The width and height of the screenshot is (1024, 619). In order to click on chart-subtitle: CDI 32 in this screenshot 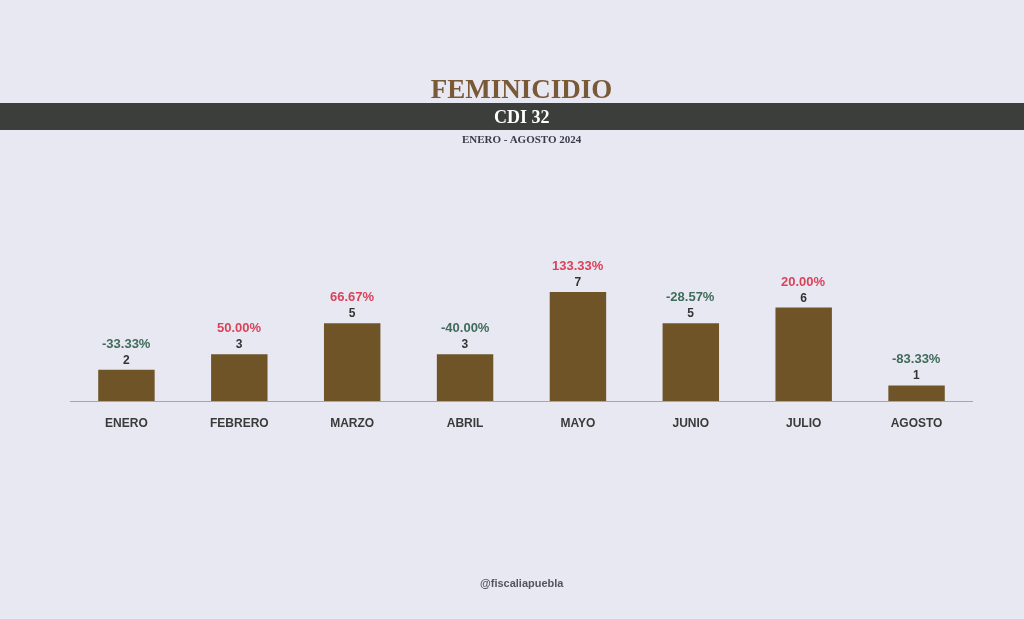, I will do `click(522, 117)`.